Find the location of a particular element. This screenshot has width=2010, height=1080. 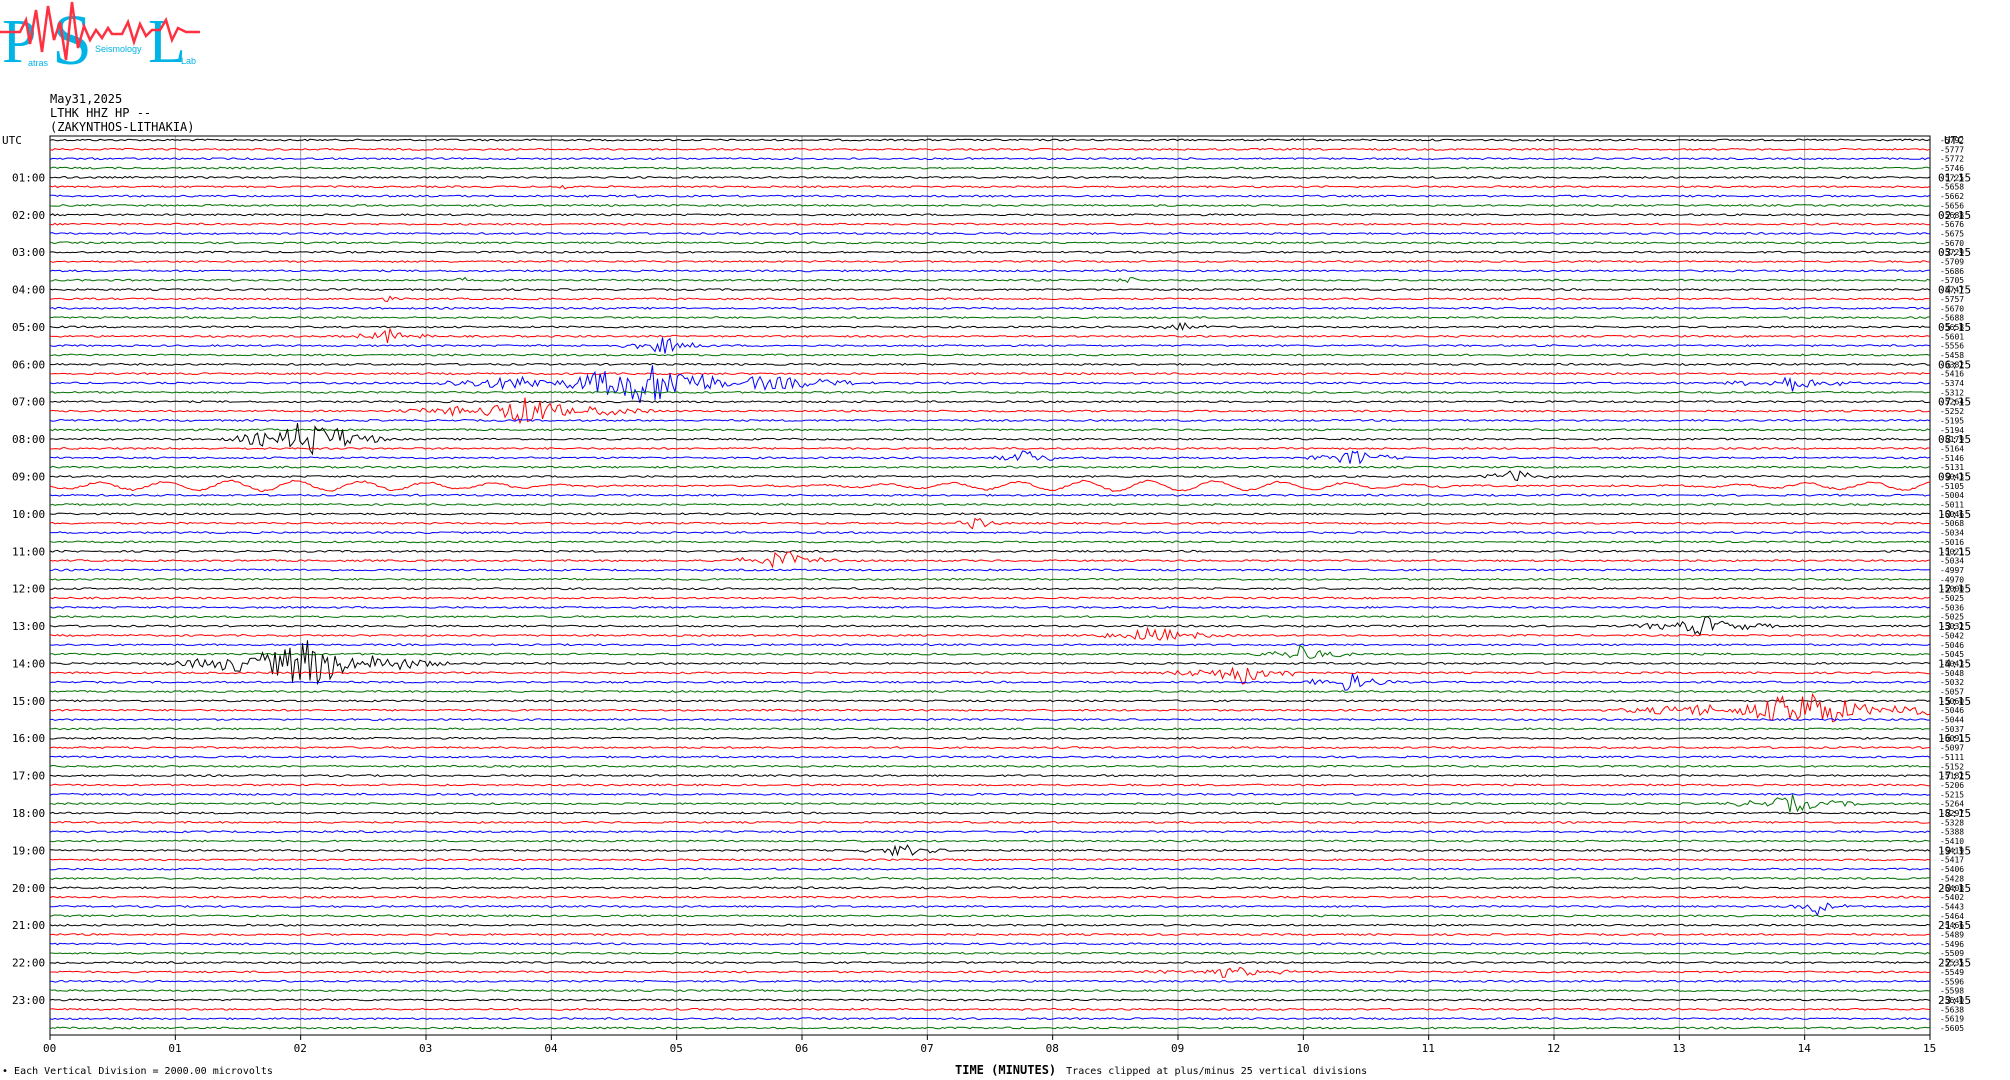

right-hour-label: 08:15 is located at coordinates (1954, 439).